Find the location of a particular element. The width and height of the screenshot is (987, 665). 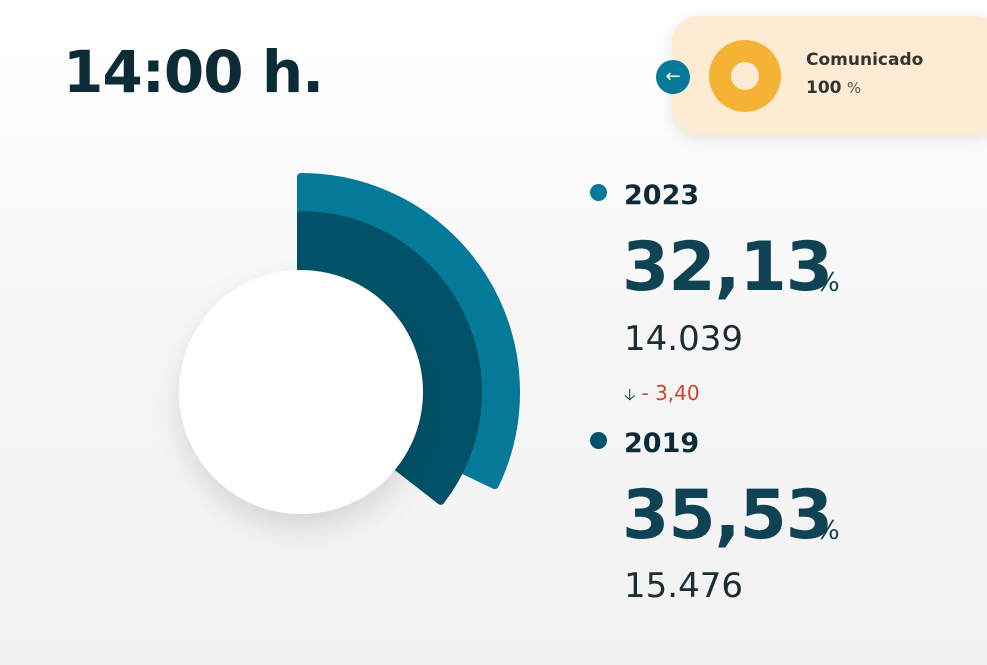

difference-value: - 3,40 is located at coordinates (670, 393).